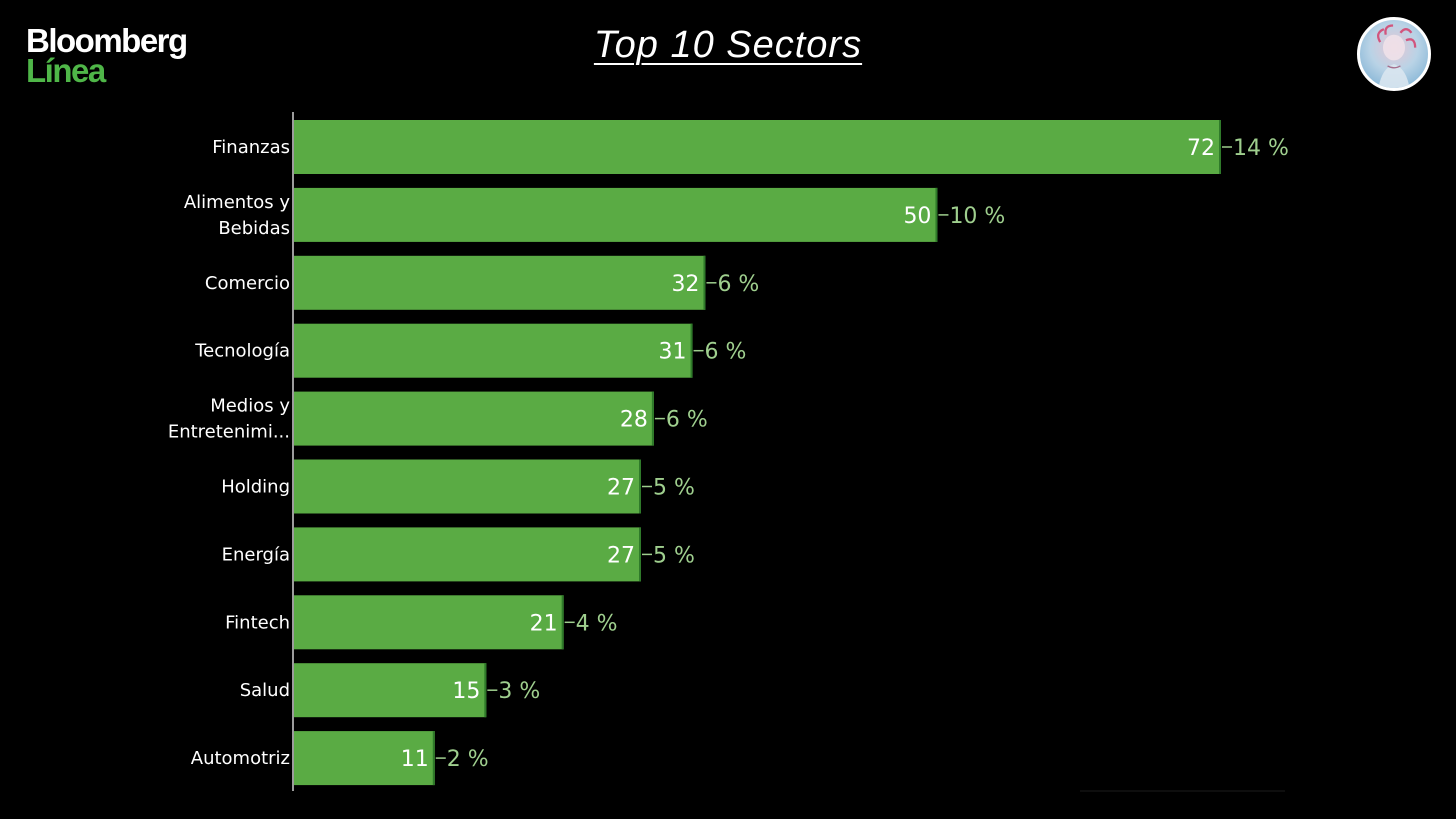 The width and height of the screenshot is (1456, 819). What do you see at coordinates (254, 228) in the screenshot?
I see `category-label: Bebidas` at bounding box center [254, 228].